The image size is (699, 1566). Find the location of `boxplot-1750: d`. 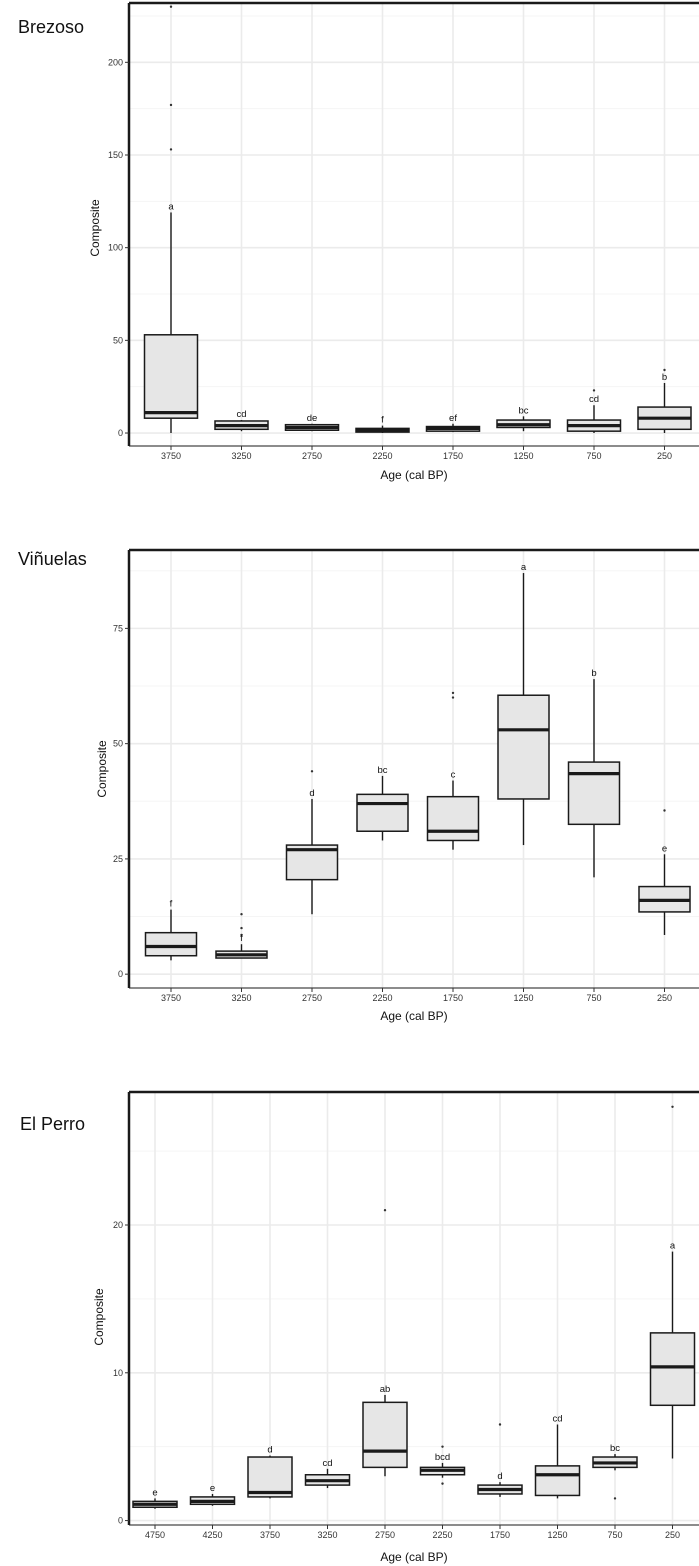

boxplot-1750: d is located at coordinates (500, 1460).